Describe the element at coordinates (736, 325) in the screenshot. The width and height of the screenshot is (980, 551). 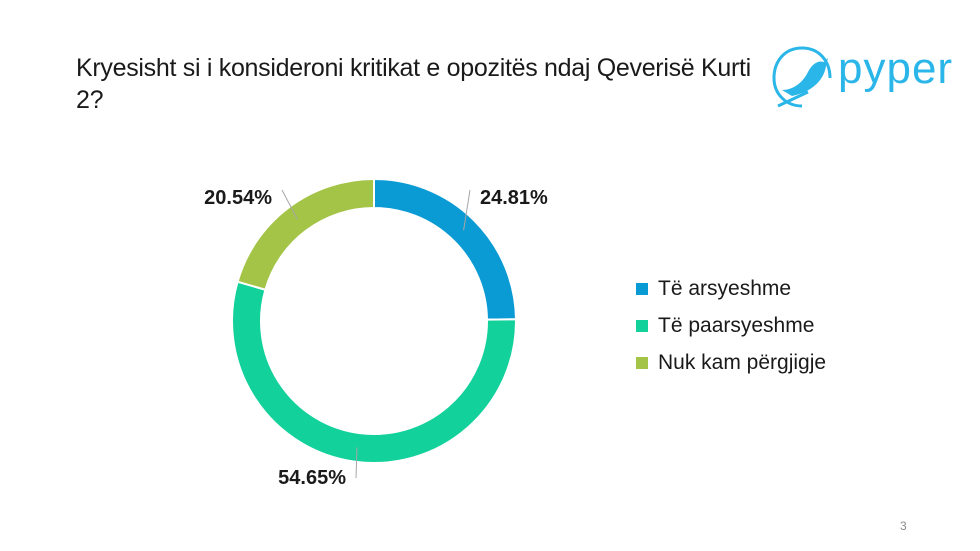
I see `legend-label: Të paarsyeshme` at that location.